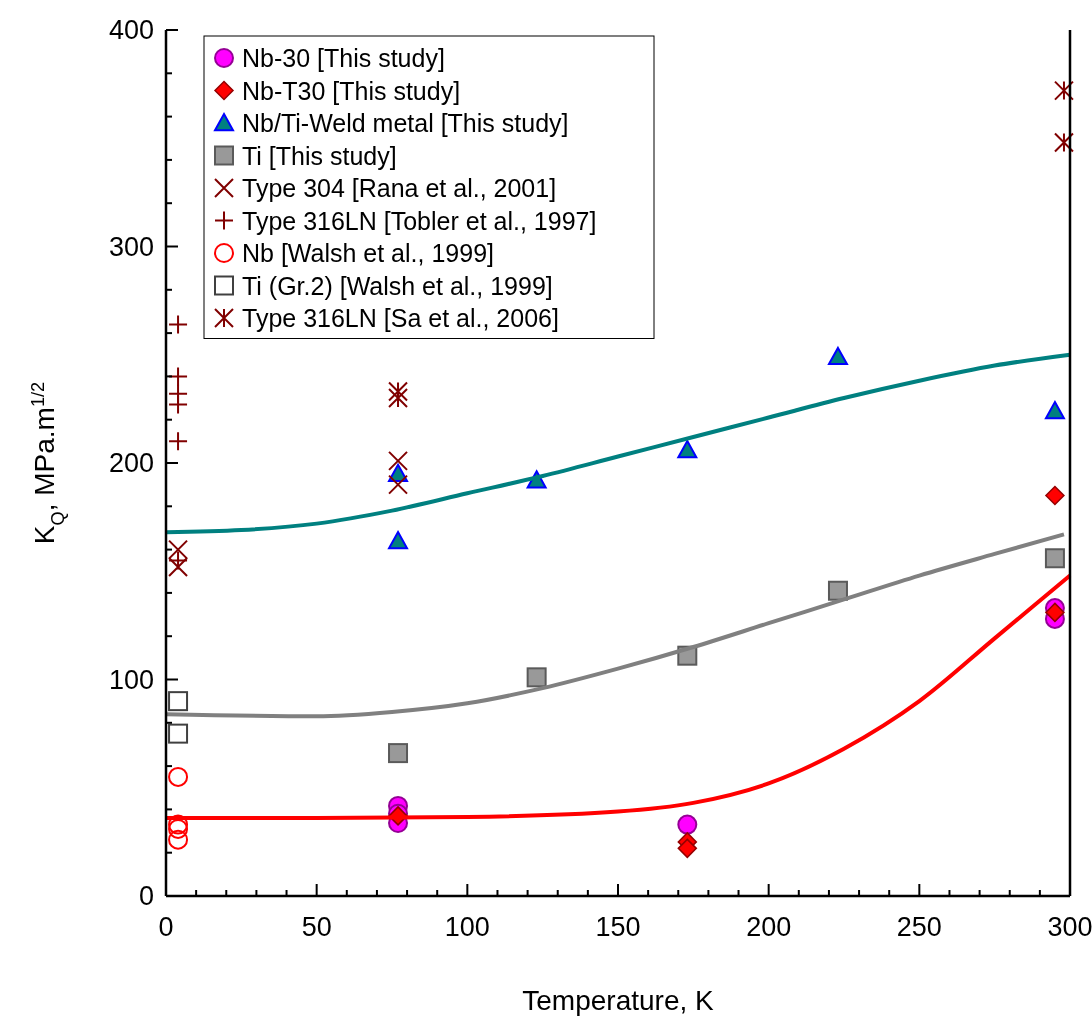 This screenshot has height=1022, width=1092. What do you see at coordinates (131, 679) in the screenshot?
I see `y-tick-label: 100` at bounding box center [131, 679].